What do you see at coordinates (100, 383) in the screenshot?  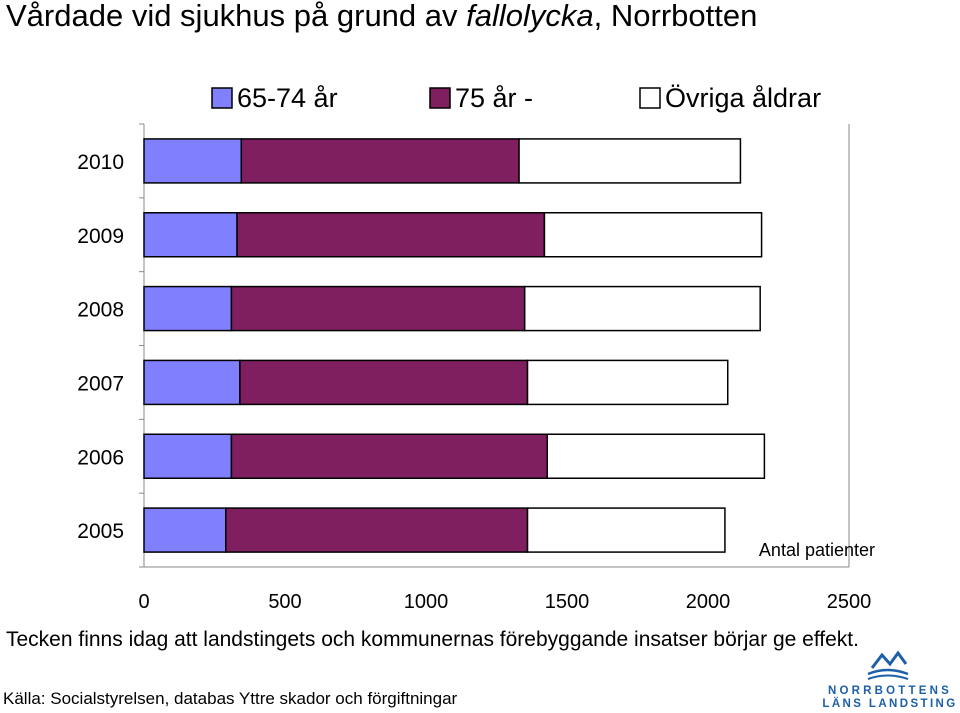 I see `y-tick-label: 2007` at bounding box center [100, 383].